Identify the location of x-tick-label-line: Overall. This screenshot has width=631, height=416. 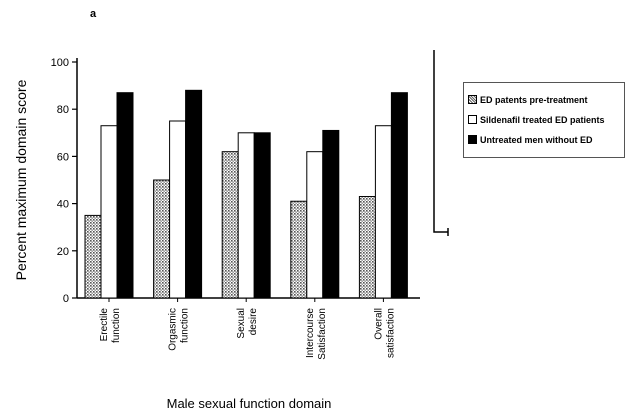
(378, 324).